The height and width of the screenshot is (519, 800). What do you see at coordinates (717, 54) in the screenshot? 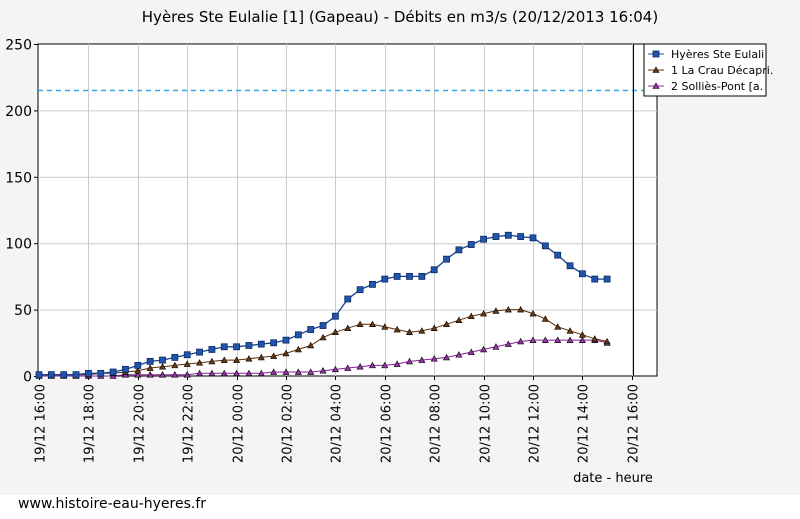
I see `legend-entry: Hyères Ste Eulali` at bounding box center [717, 54].